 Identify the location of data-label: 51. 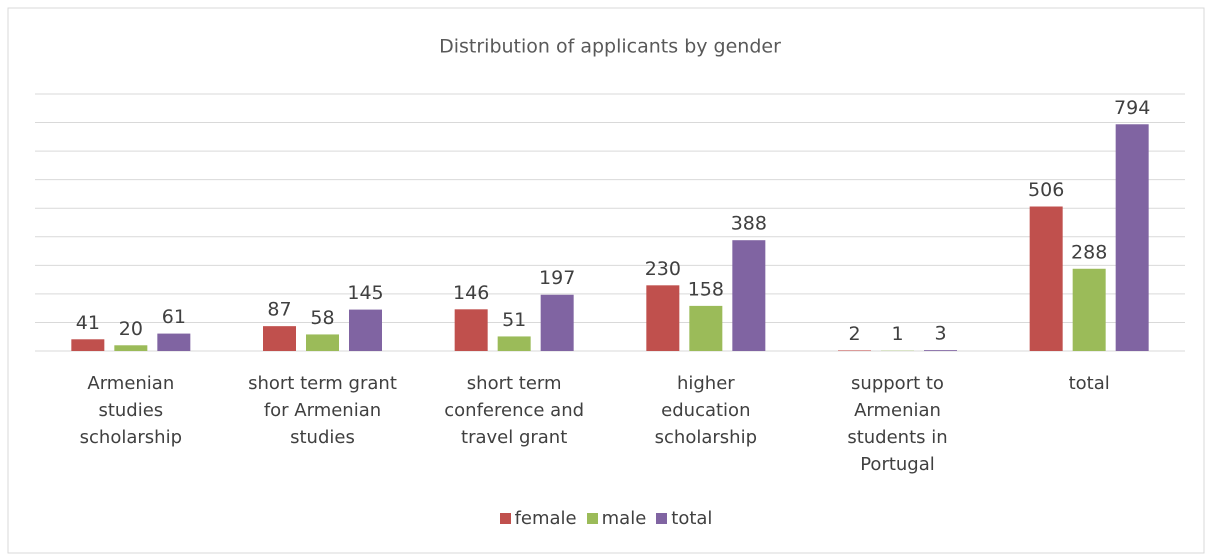
(514, 320).